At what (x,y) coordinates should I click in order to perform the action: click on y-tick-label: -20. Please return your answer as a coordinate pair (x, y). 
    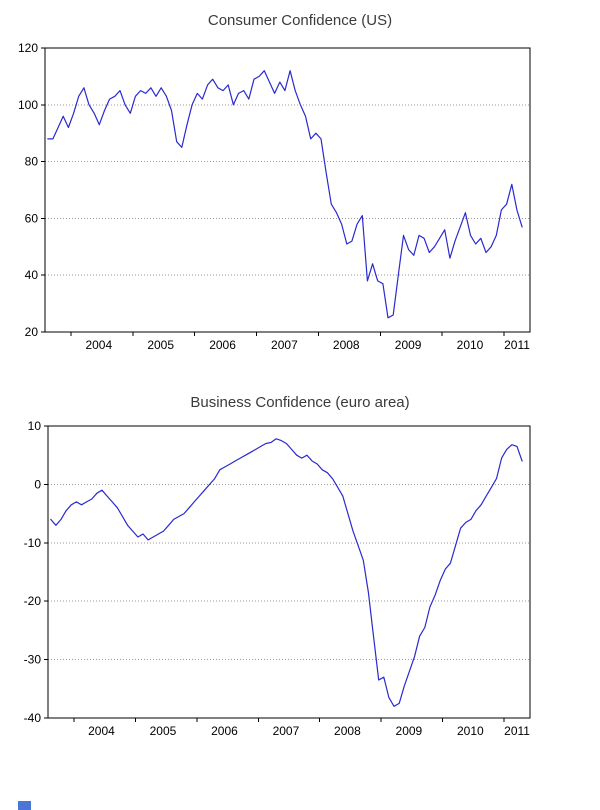
    Looking at the image, I should click on (33, 601).